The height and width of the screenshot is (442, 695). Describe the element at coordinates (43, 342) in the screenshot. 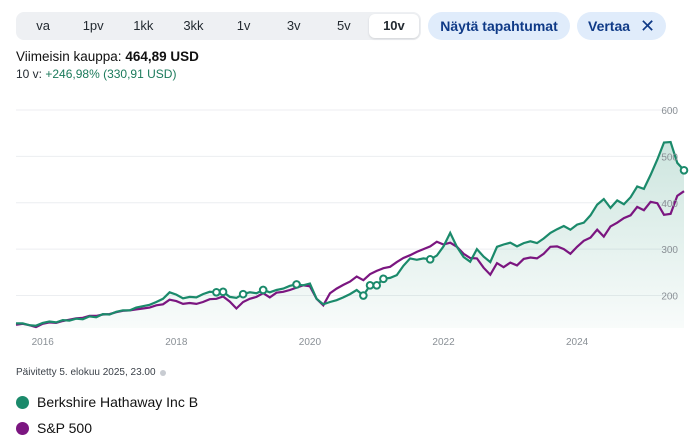

I see `x-tick-label: 2016` at that location.